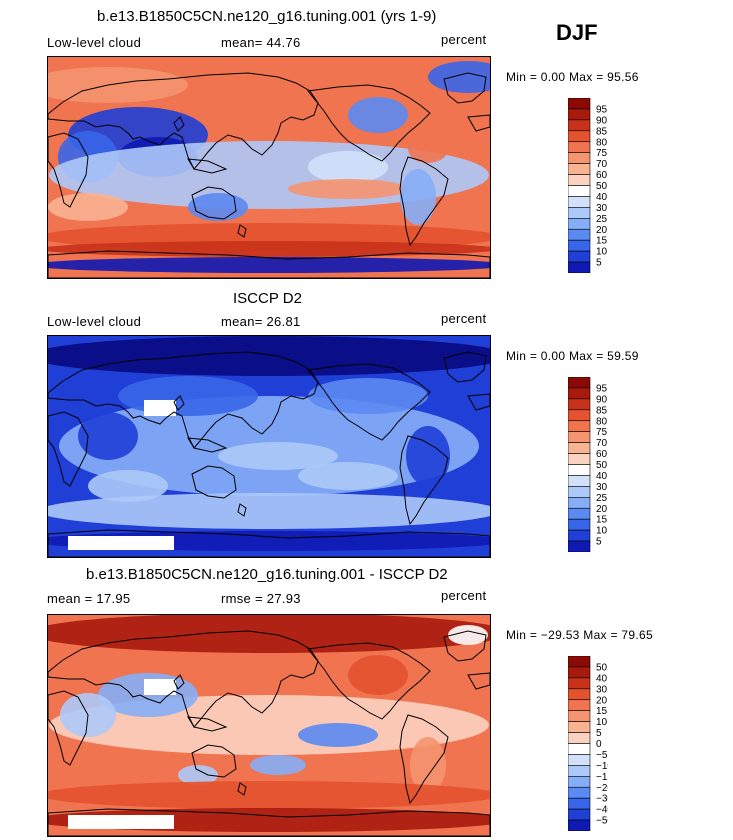  Describe the element at coordinates (602, 432) in the screenshot. I see `colorbar-tick-label: 75` at that location.